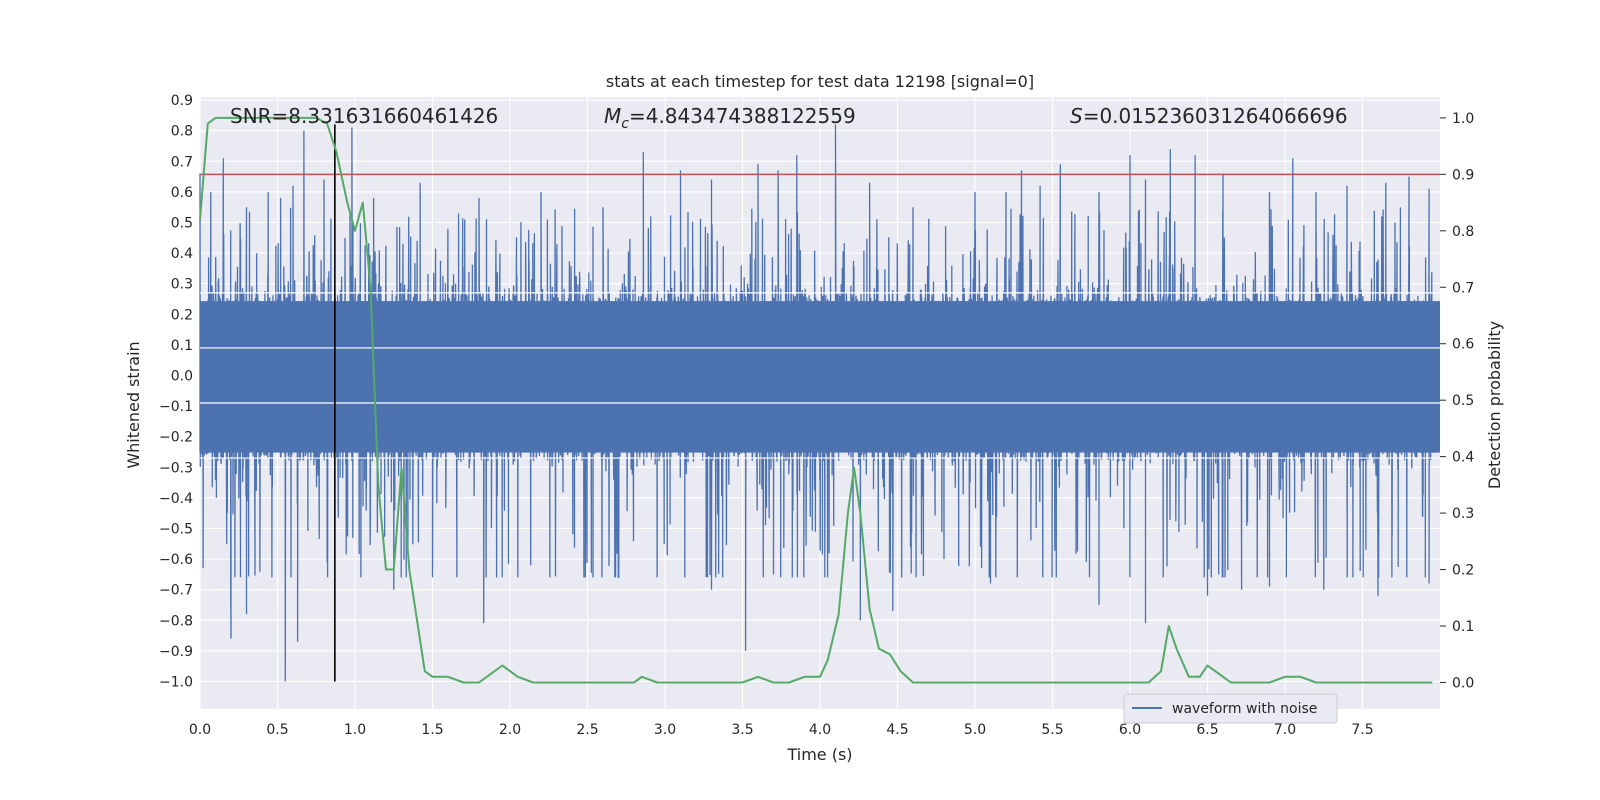 This screenshot has height=800, width=1600. Describe the element at coordinates (665, 730) in the screenshot. I see `x-tick-label: 3.0` at that location.